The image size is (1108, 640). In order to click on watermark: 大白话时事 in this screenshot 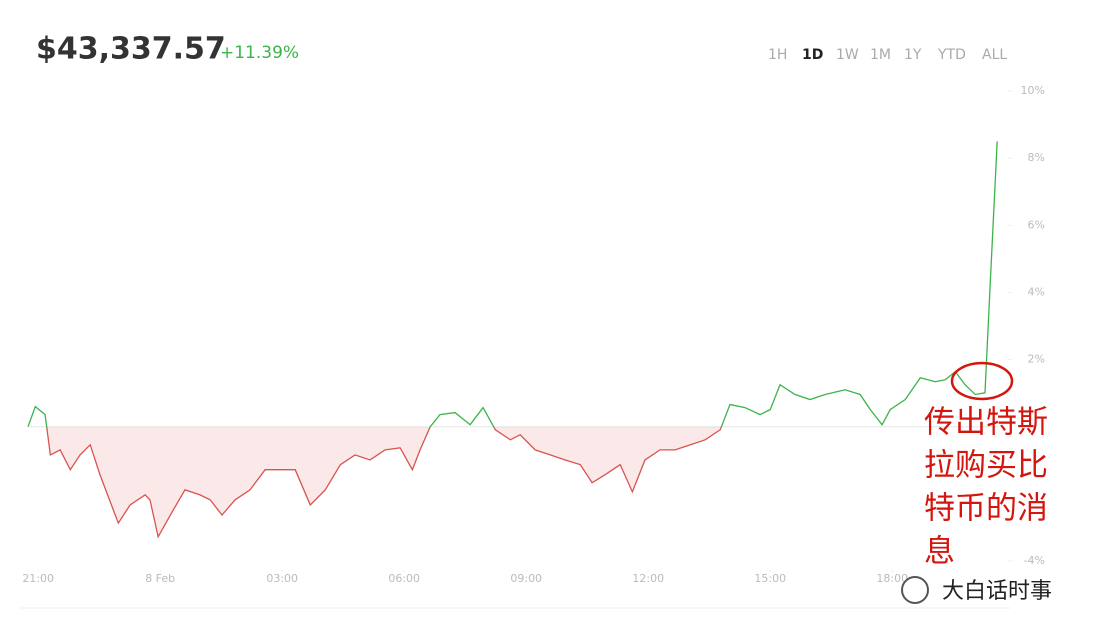, I will do `click(997, 591)`.